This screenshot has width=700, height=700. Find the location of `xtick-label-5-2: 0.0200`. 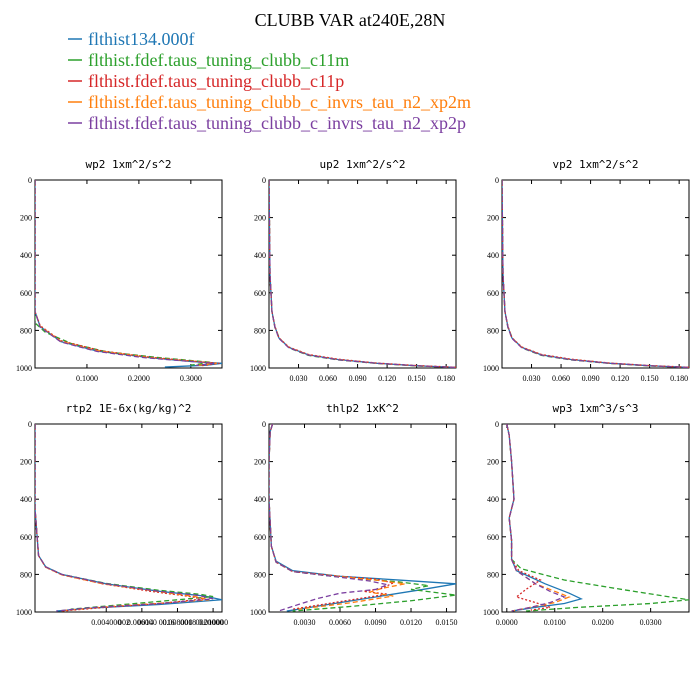

xtick-label-5-2: 0.0200 is located at coordinates (603, 622).